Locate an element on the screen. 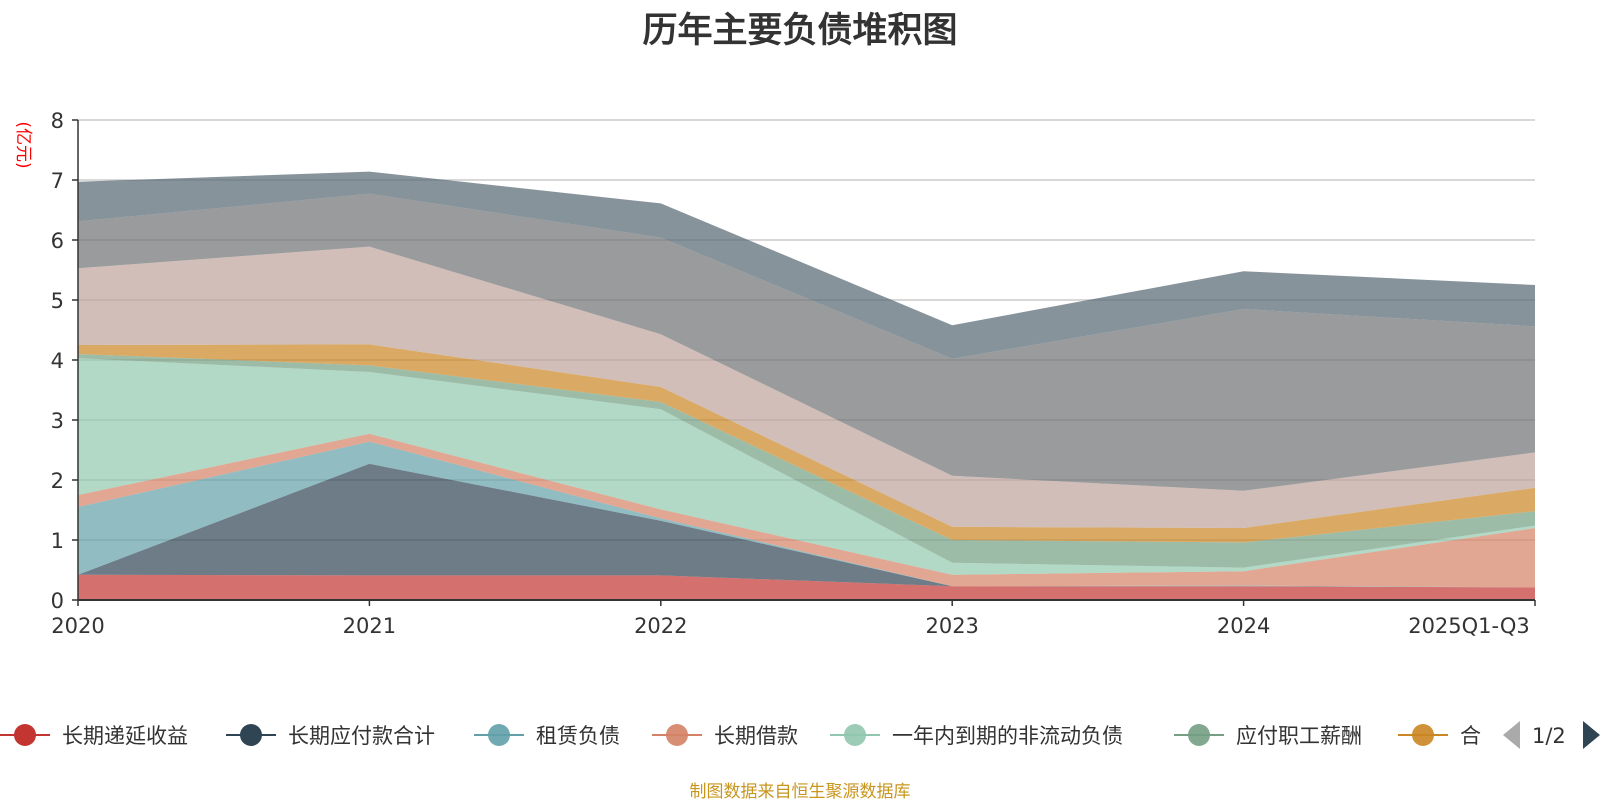 The image size is (1600, 802). legend-item-合: 合 is located at coordinates (1439, 736).